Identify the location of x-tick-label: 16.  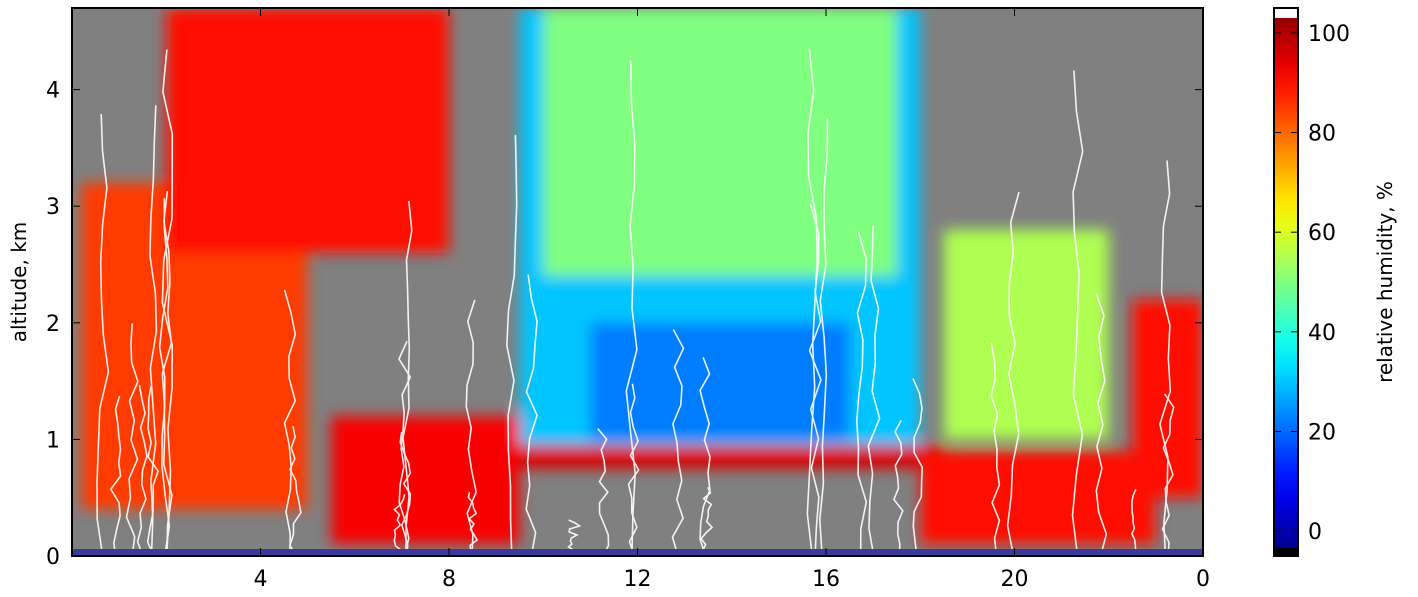
(826, 579).